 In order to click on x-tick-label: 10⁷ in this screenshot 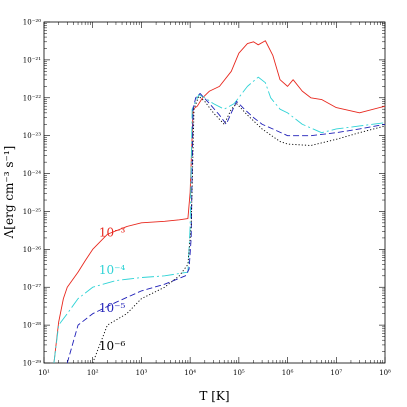, I will do `click(336, 373)`.